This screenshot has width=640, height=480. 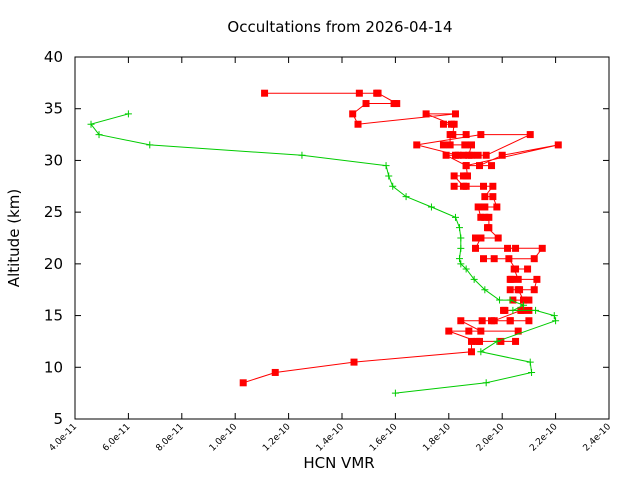 What do you see at coordinates (64, 438) in the screenshot?
I see `x-tick-label: 4.0e-11` at bounding box center [64, 438].